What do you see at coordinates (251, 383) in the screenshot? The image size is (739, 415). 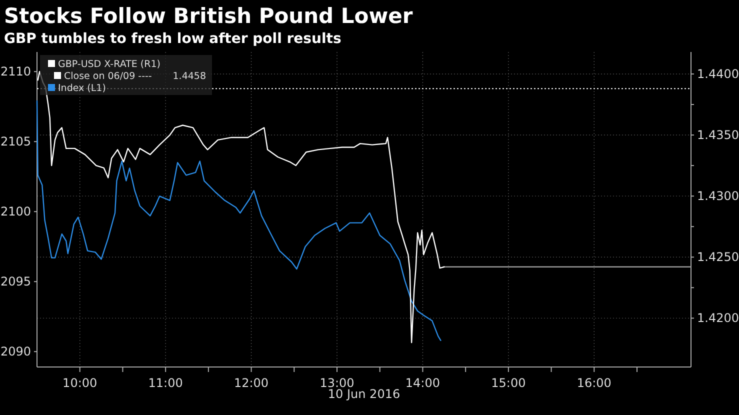 I see `x-tick-label: 12:00` at bounding box center [251, 383].